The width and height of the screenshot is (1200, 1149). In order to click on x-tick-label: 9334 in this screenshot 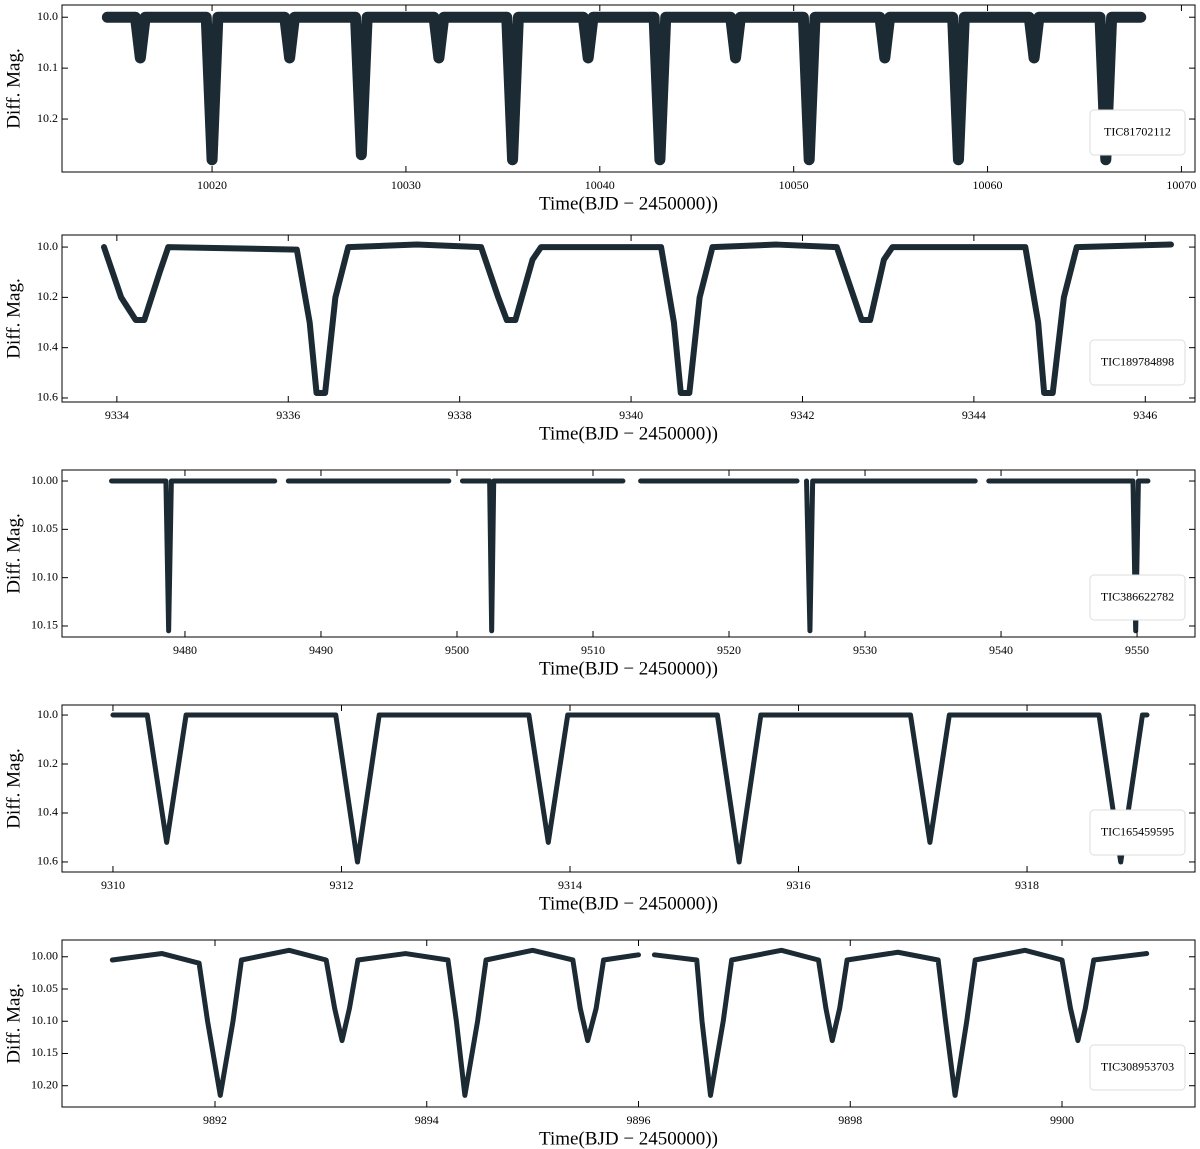, I will do `click(117, 415)`.